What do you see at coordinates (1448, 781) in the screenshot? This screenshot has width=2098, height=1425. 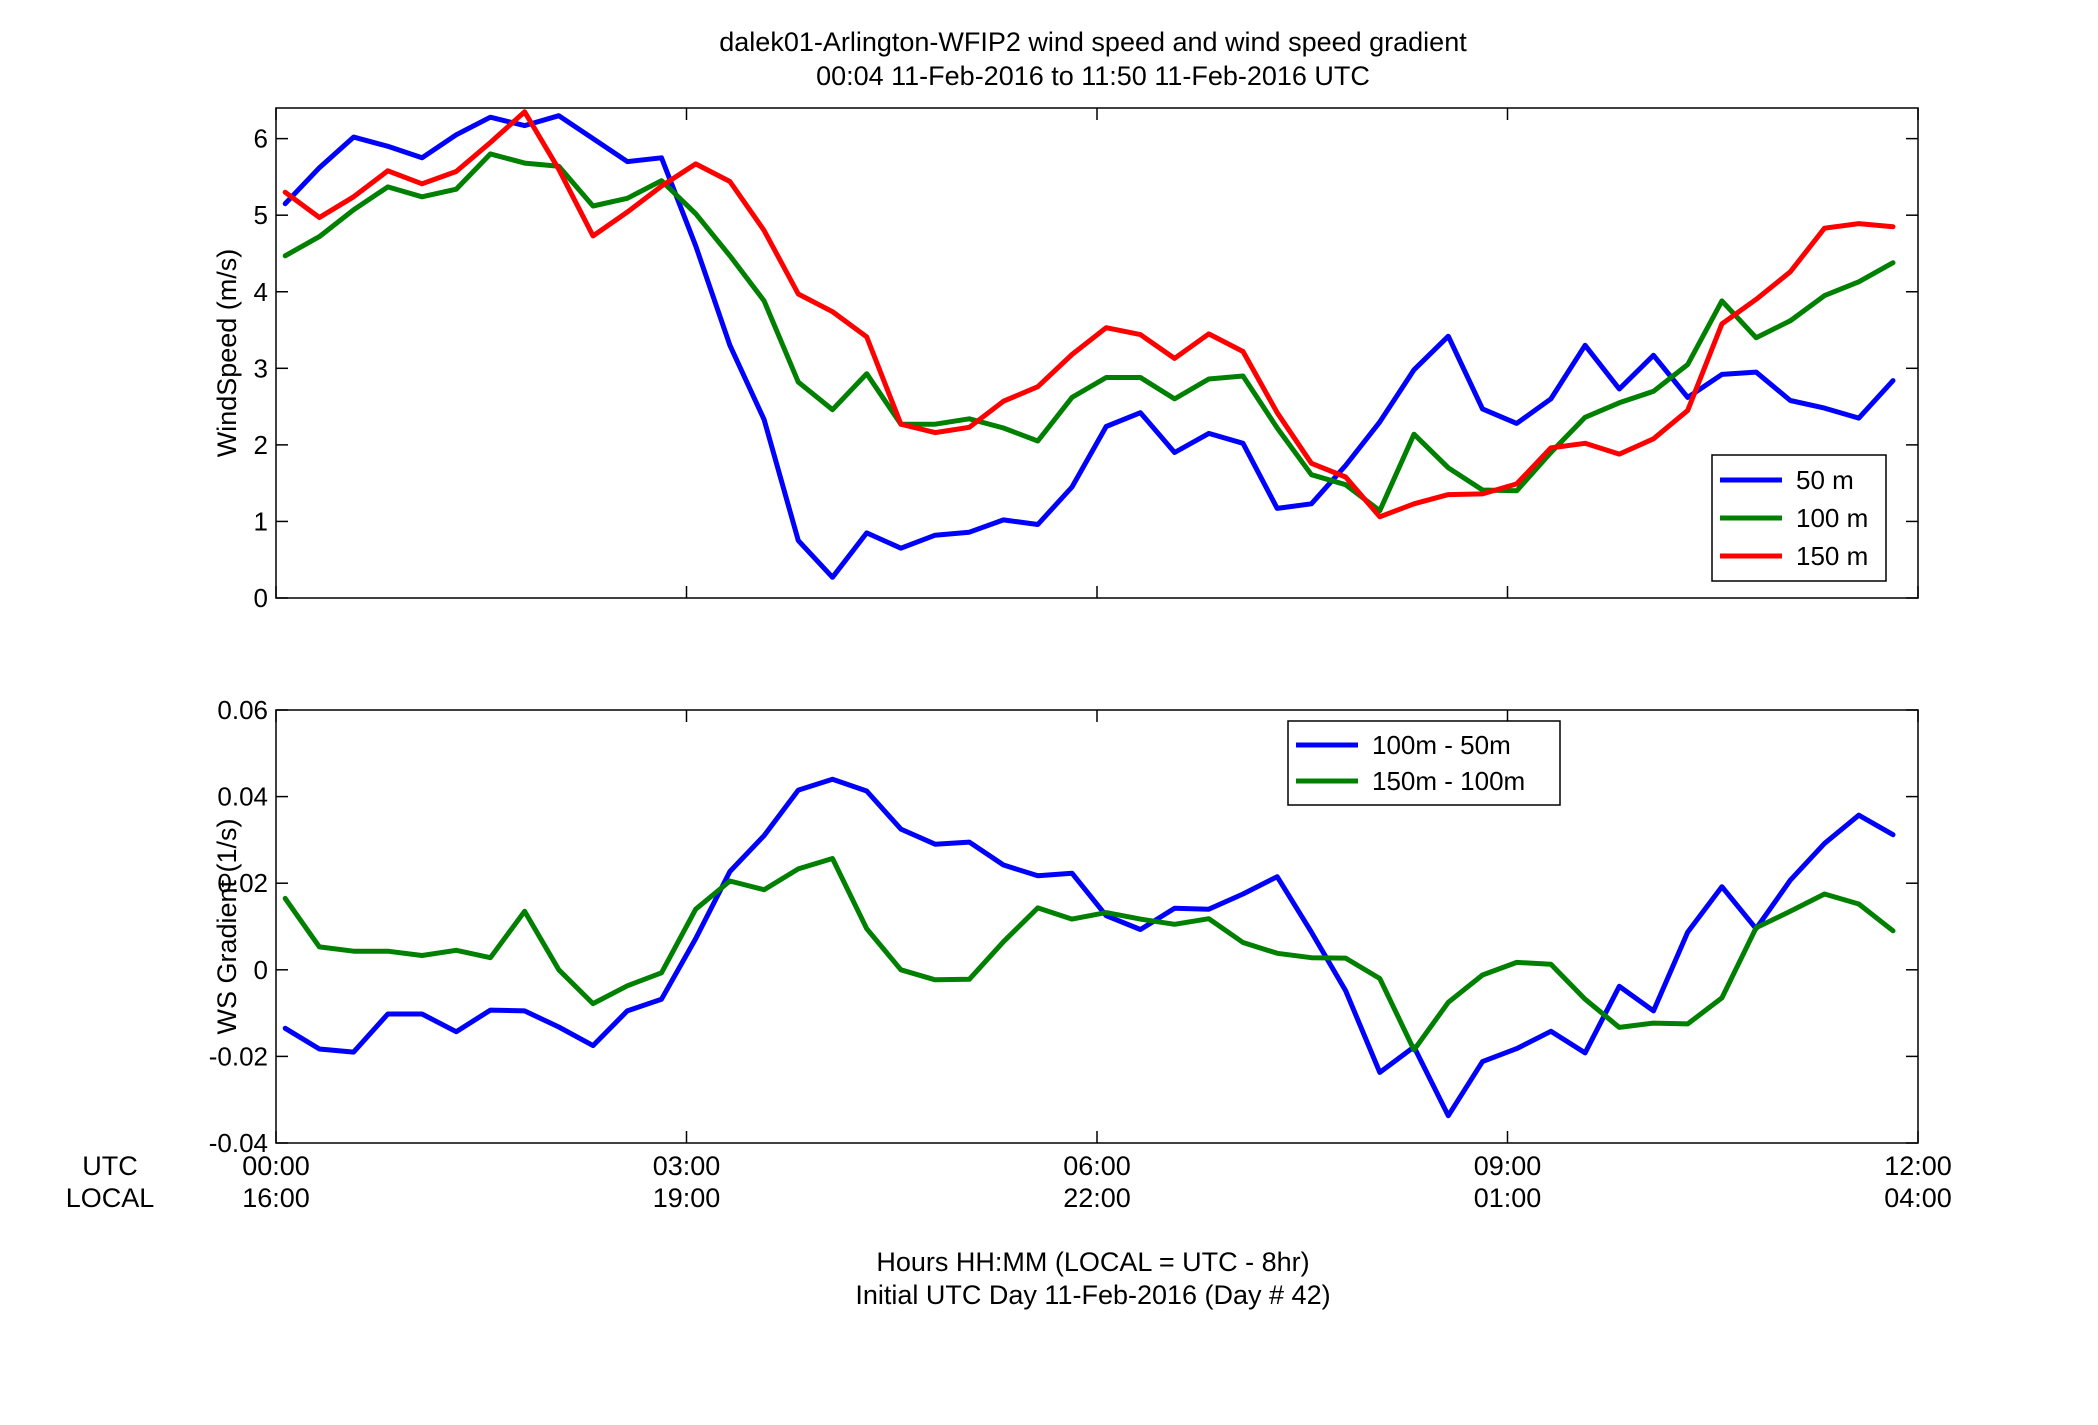 I see `grad-legend-label-1: 150m - 100m` at bounding box center [1448, 781].